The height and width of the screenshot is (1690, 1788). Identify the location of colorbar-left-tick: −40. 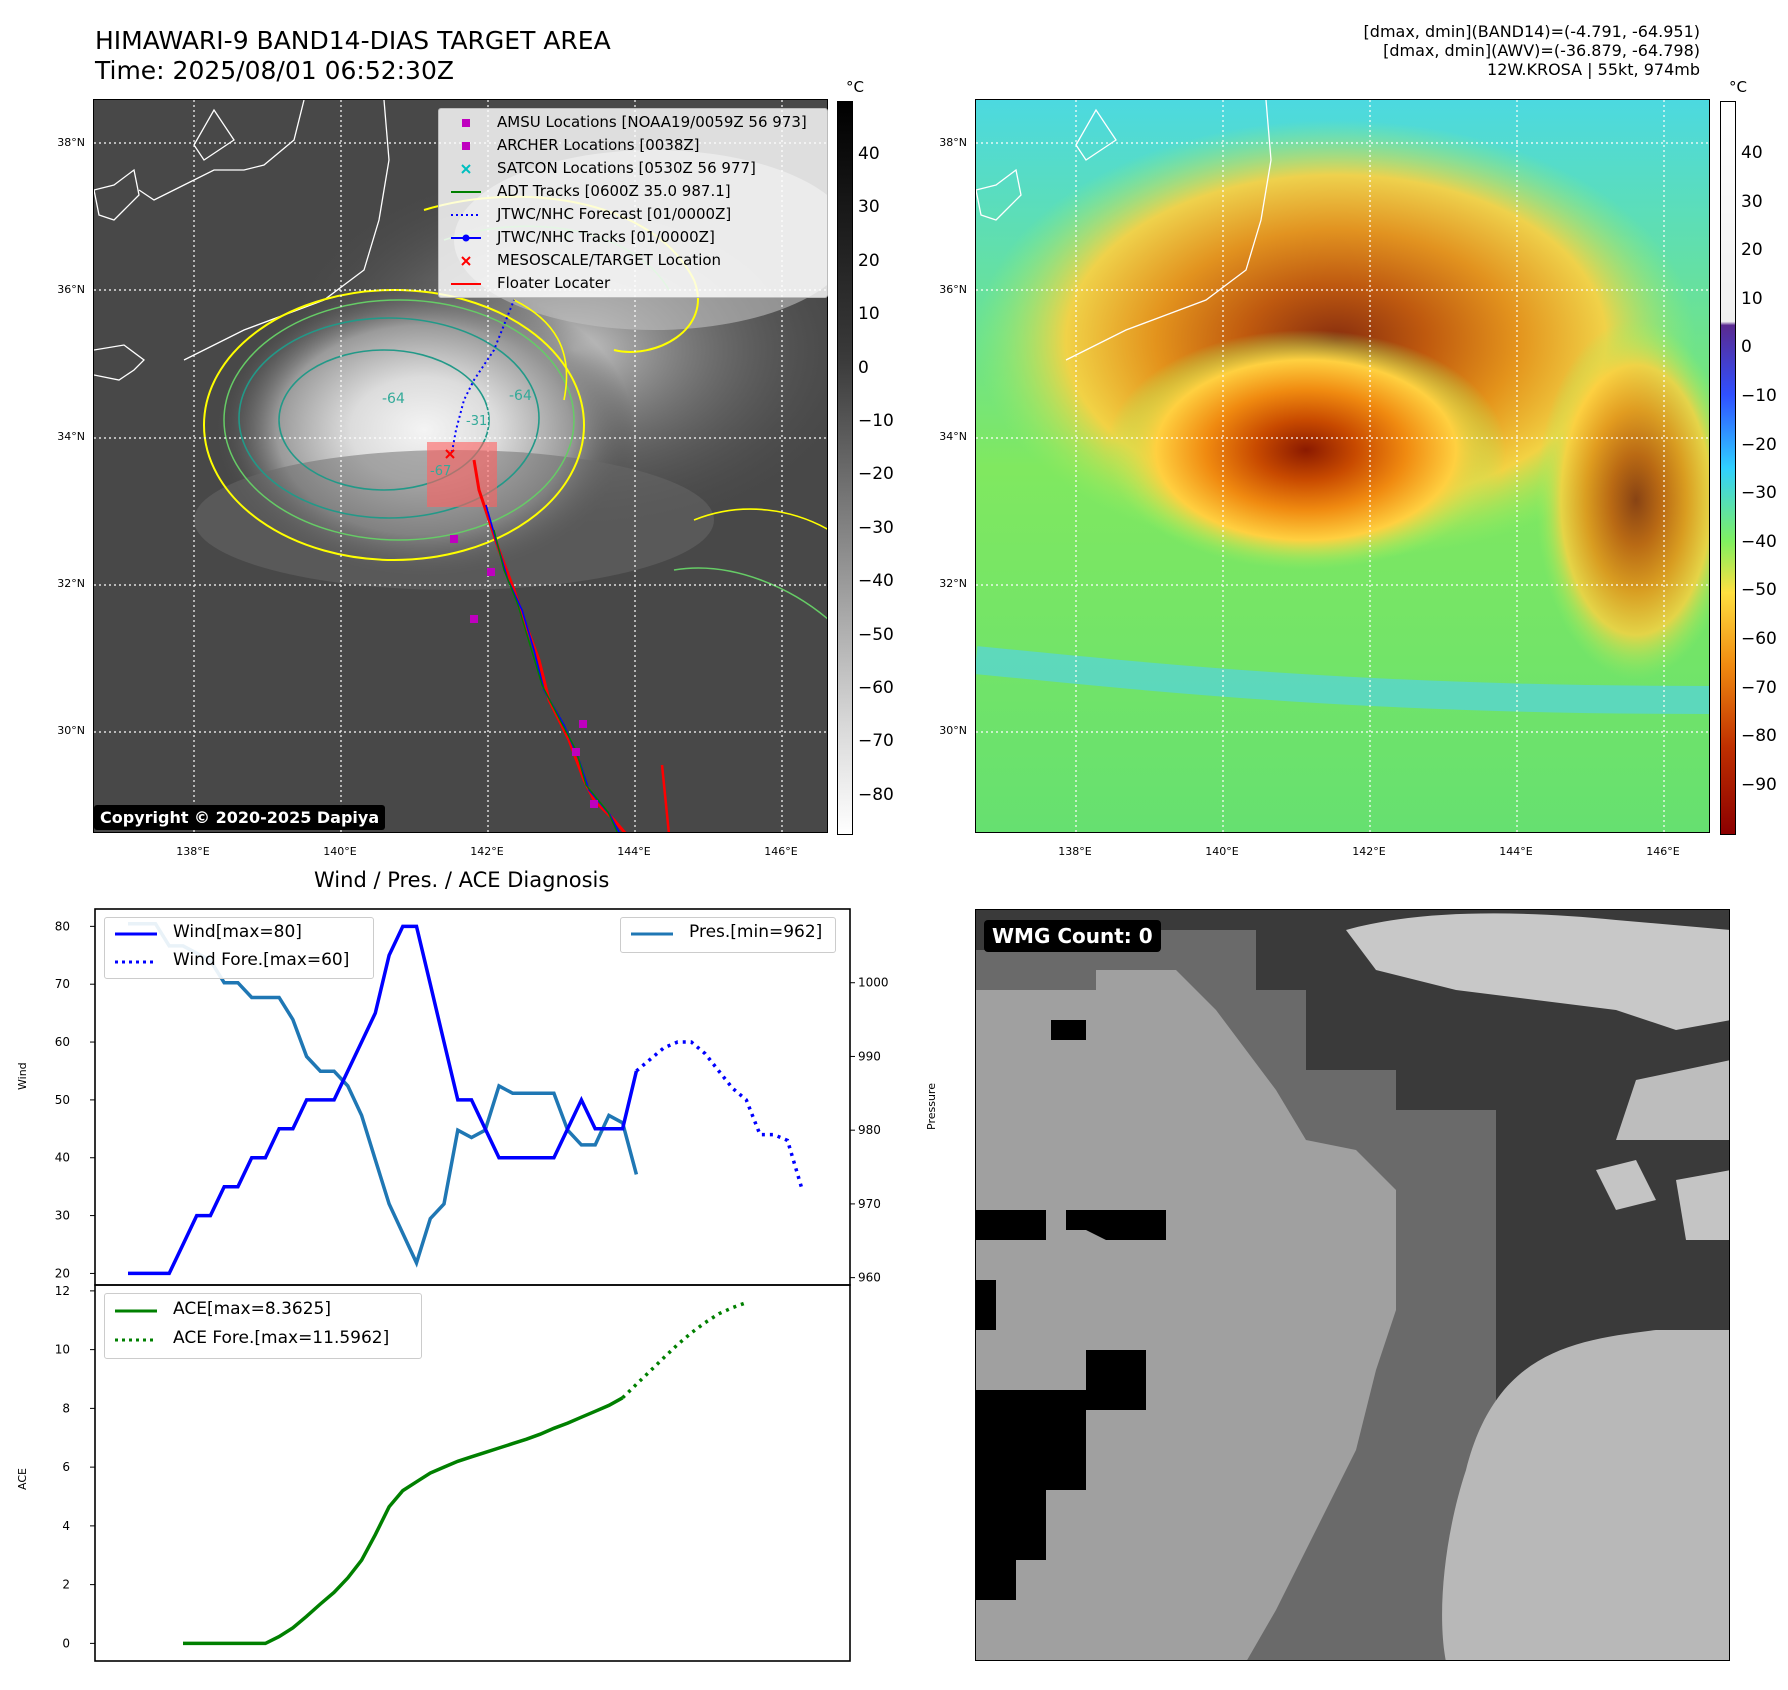
(876, 581).